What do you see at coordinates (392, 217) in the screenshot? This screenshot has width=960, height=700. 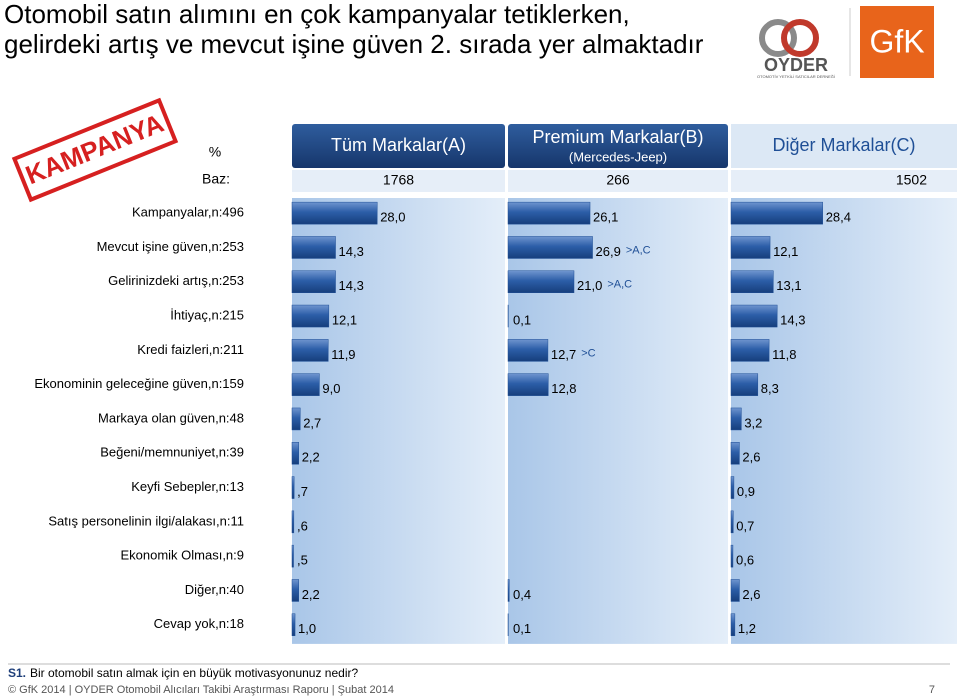 I see `value-label: 28,0` at bounding box center [392, 217].